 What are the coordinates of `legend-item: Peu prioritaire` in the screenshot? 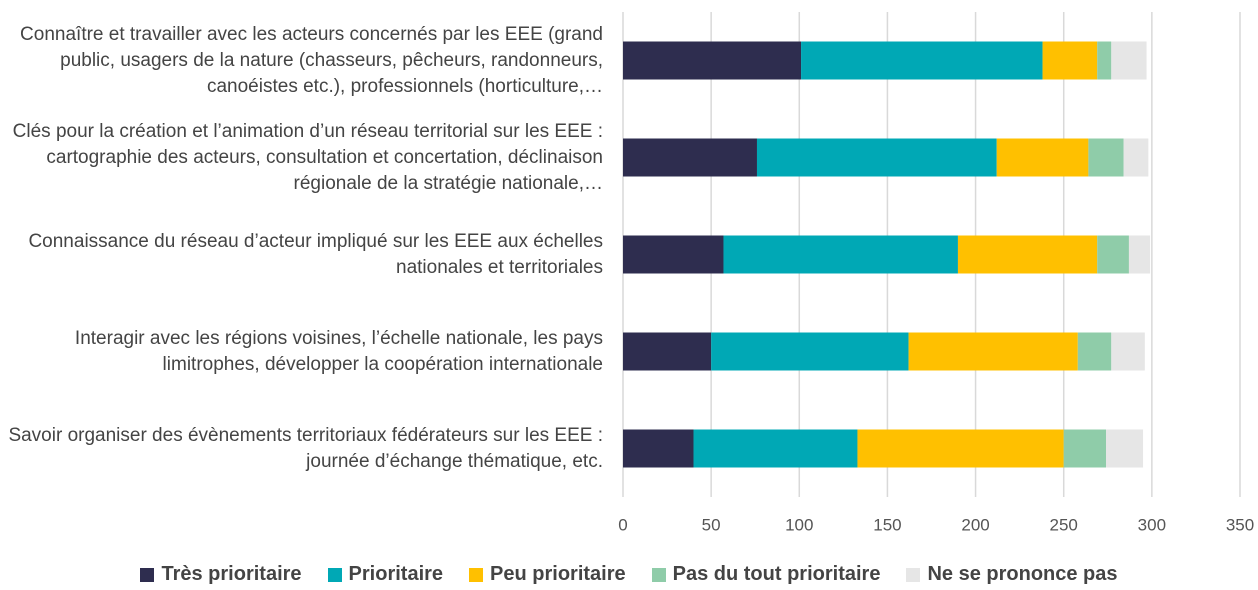 It's located at (547, 574).